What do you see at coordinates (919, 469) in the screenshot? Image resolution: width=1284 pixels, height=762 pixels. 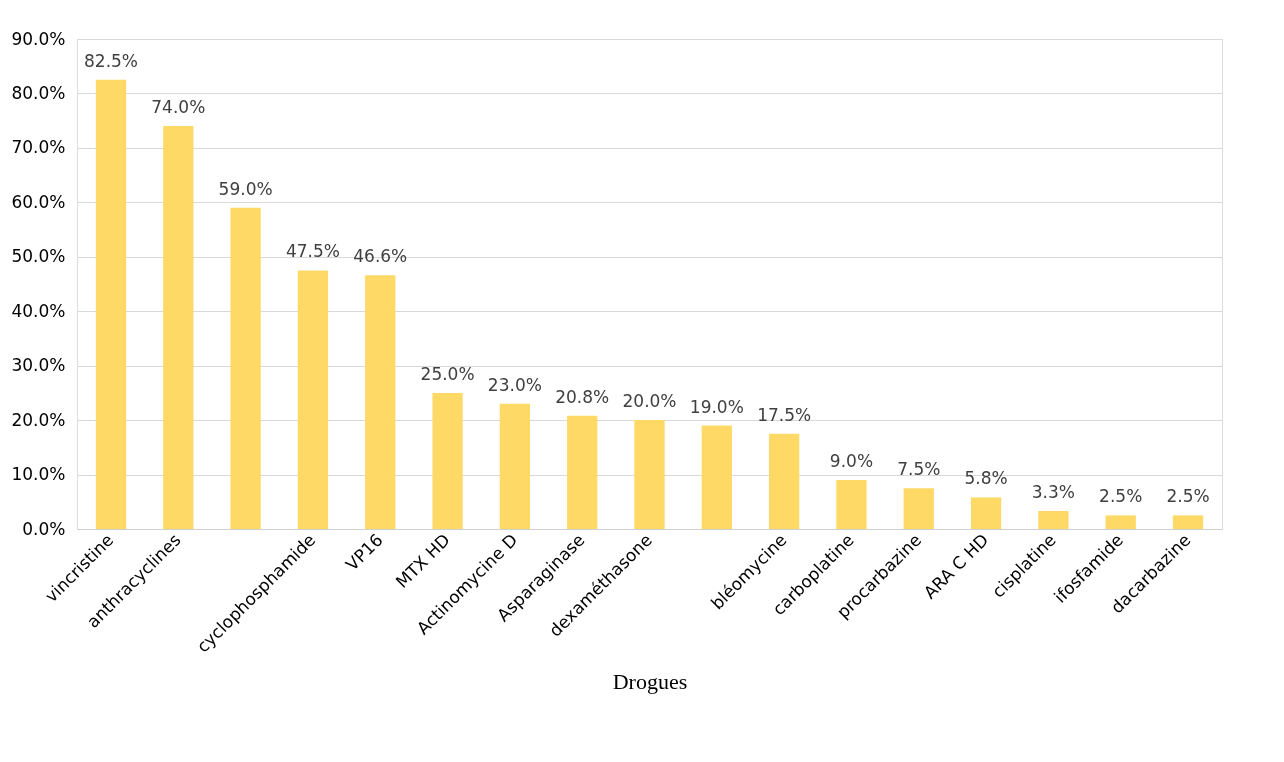 I see `data-label: 7.5%` at bounding box center [919, 469].